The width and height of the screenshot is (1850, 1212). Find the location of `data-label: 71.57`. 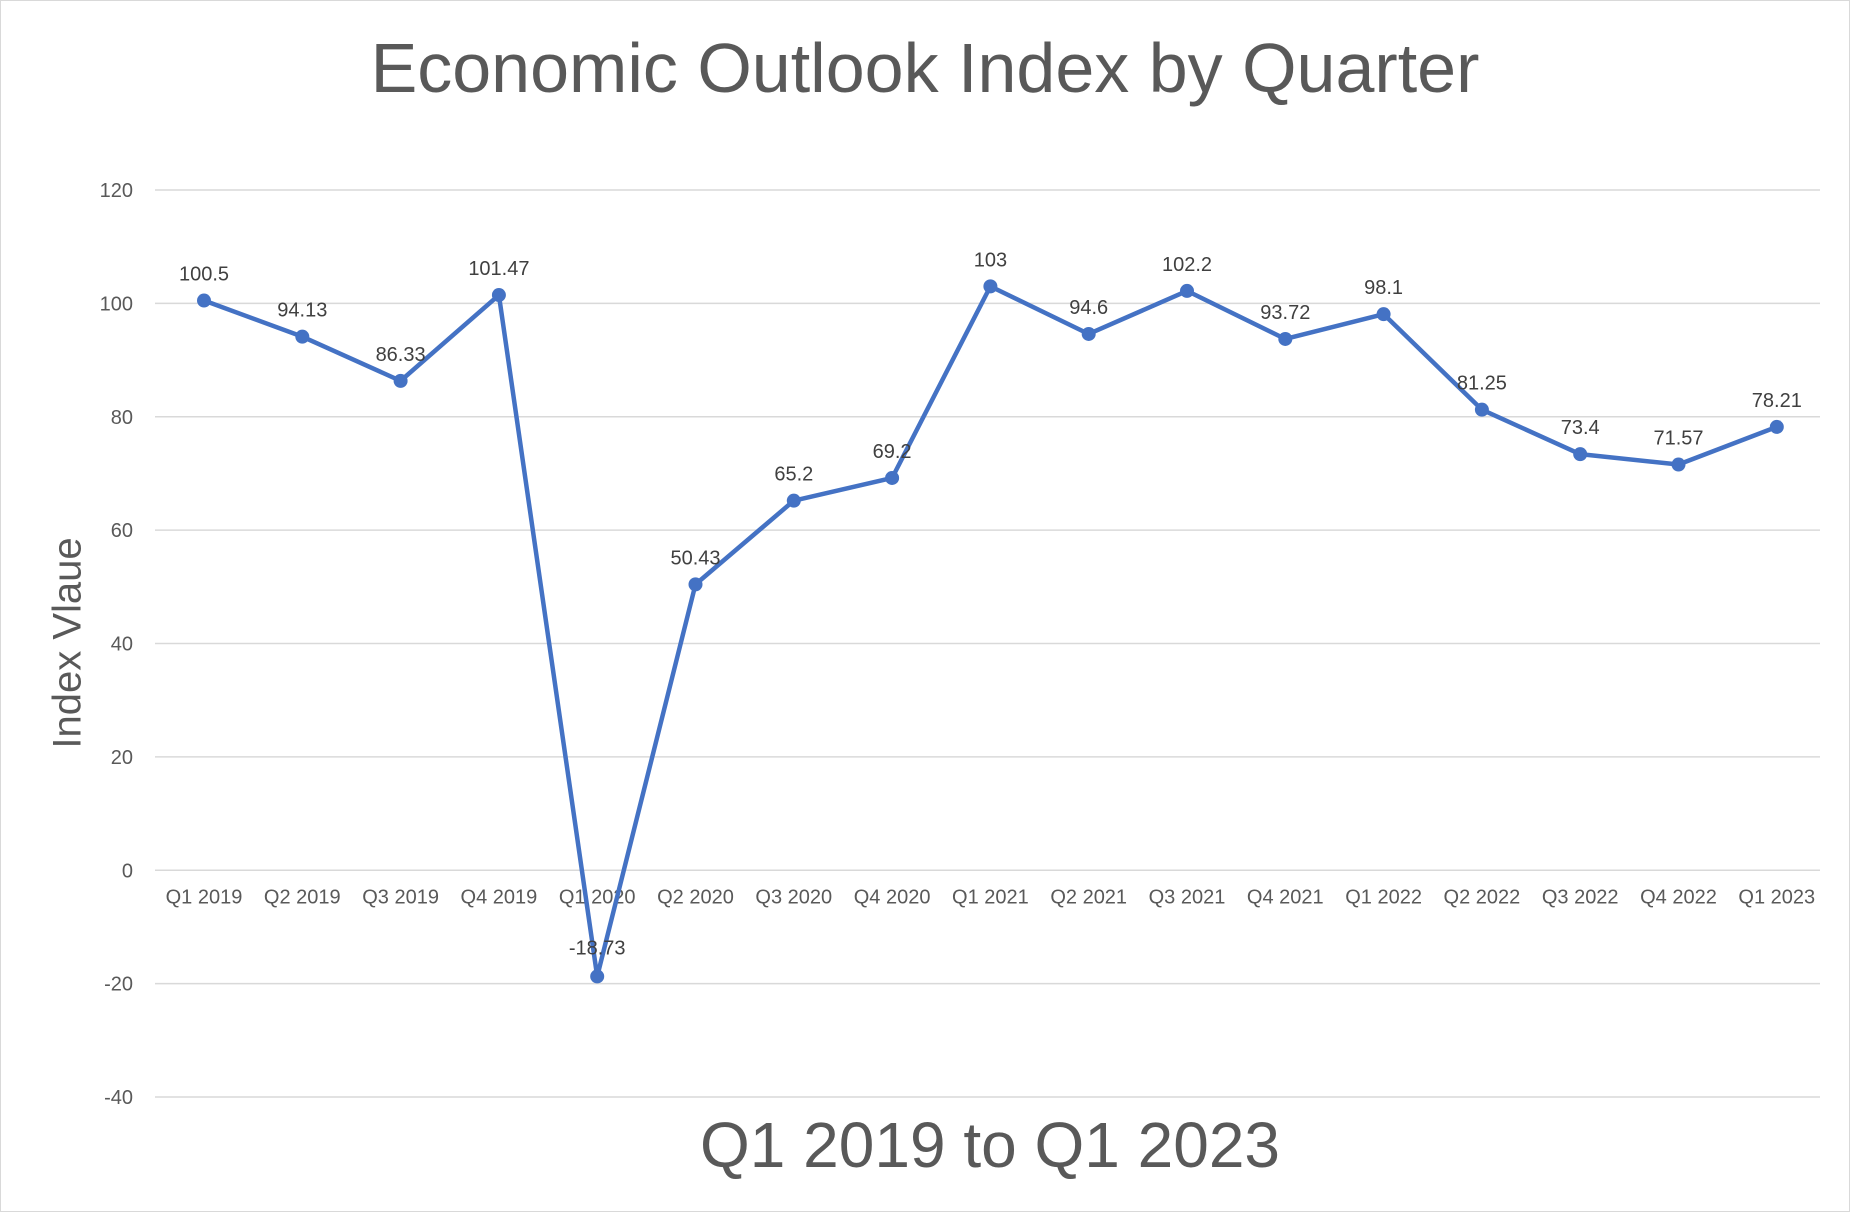

data-label: 71.57 is located at coordinates (1678, 439).